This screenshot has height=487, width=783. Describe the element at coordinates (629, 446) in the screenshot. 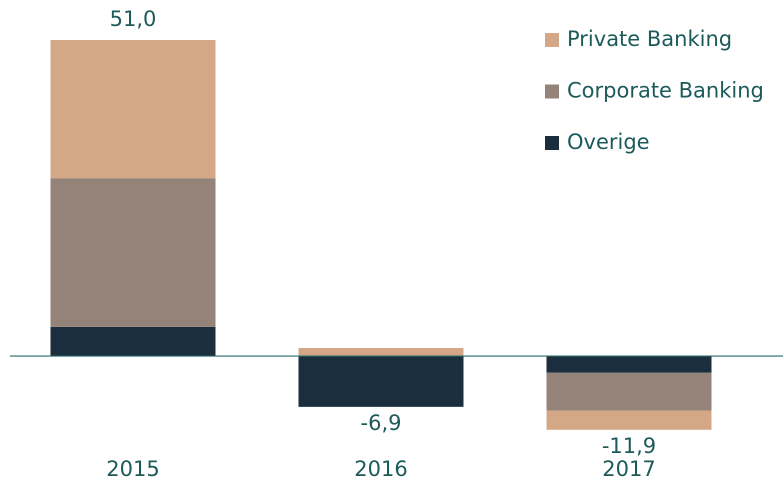

I see `total-label: -11,9` at that location.